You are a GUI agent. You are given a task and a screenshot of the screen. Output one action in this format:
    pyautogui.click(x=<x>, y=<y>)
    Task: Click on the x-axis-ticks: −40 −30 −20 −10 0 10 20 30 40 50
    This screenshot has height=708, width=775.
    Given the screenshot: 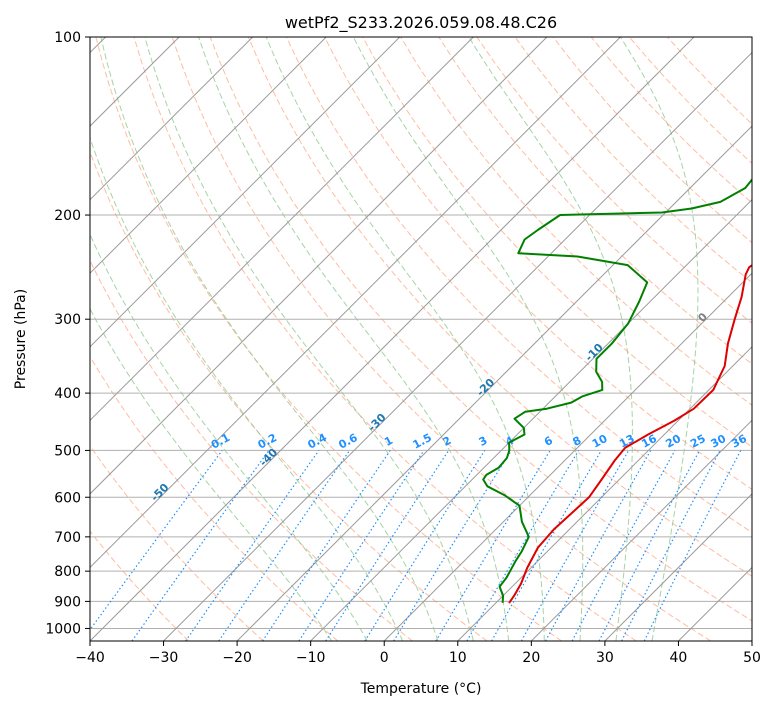 What is the action you would take?
    pyautogui.click(x=418, y=653)
    